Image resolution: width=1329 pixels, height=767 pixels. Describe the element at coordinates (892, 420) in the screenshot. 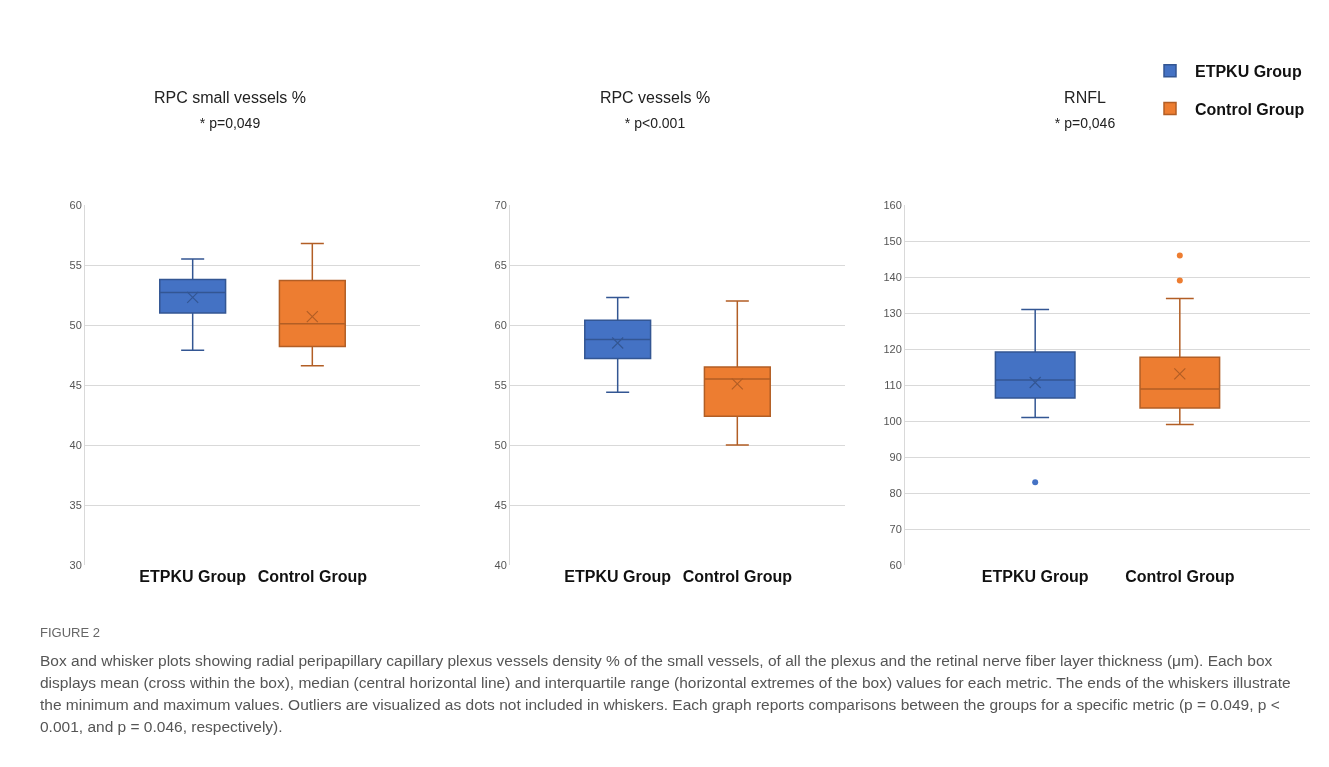

I see `y-tick-label: 100` at that location.